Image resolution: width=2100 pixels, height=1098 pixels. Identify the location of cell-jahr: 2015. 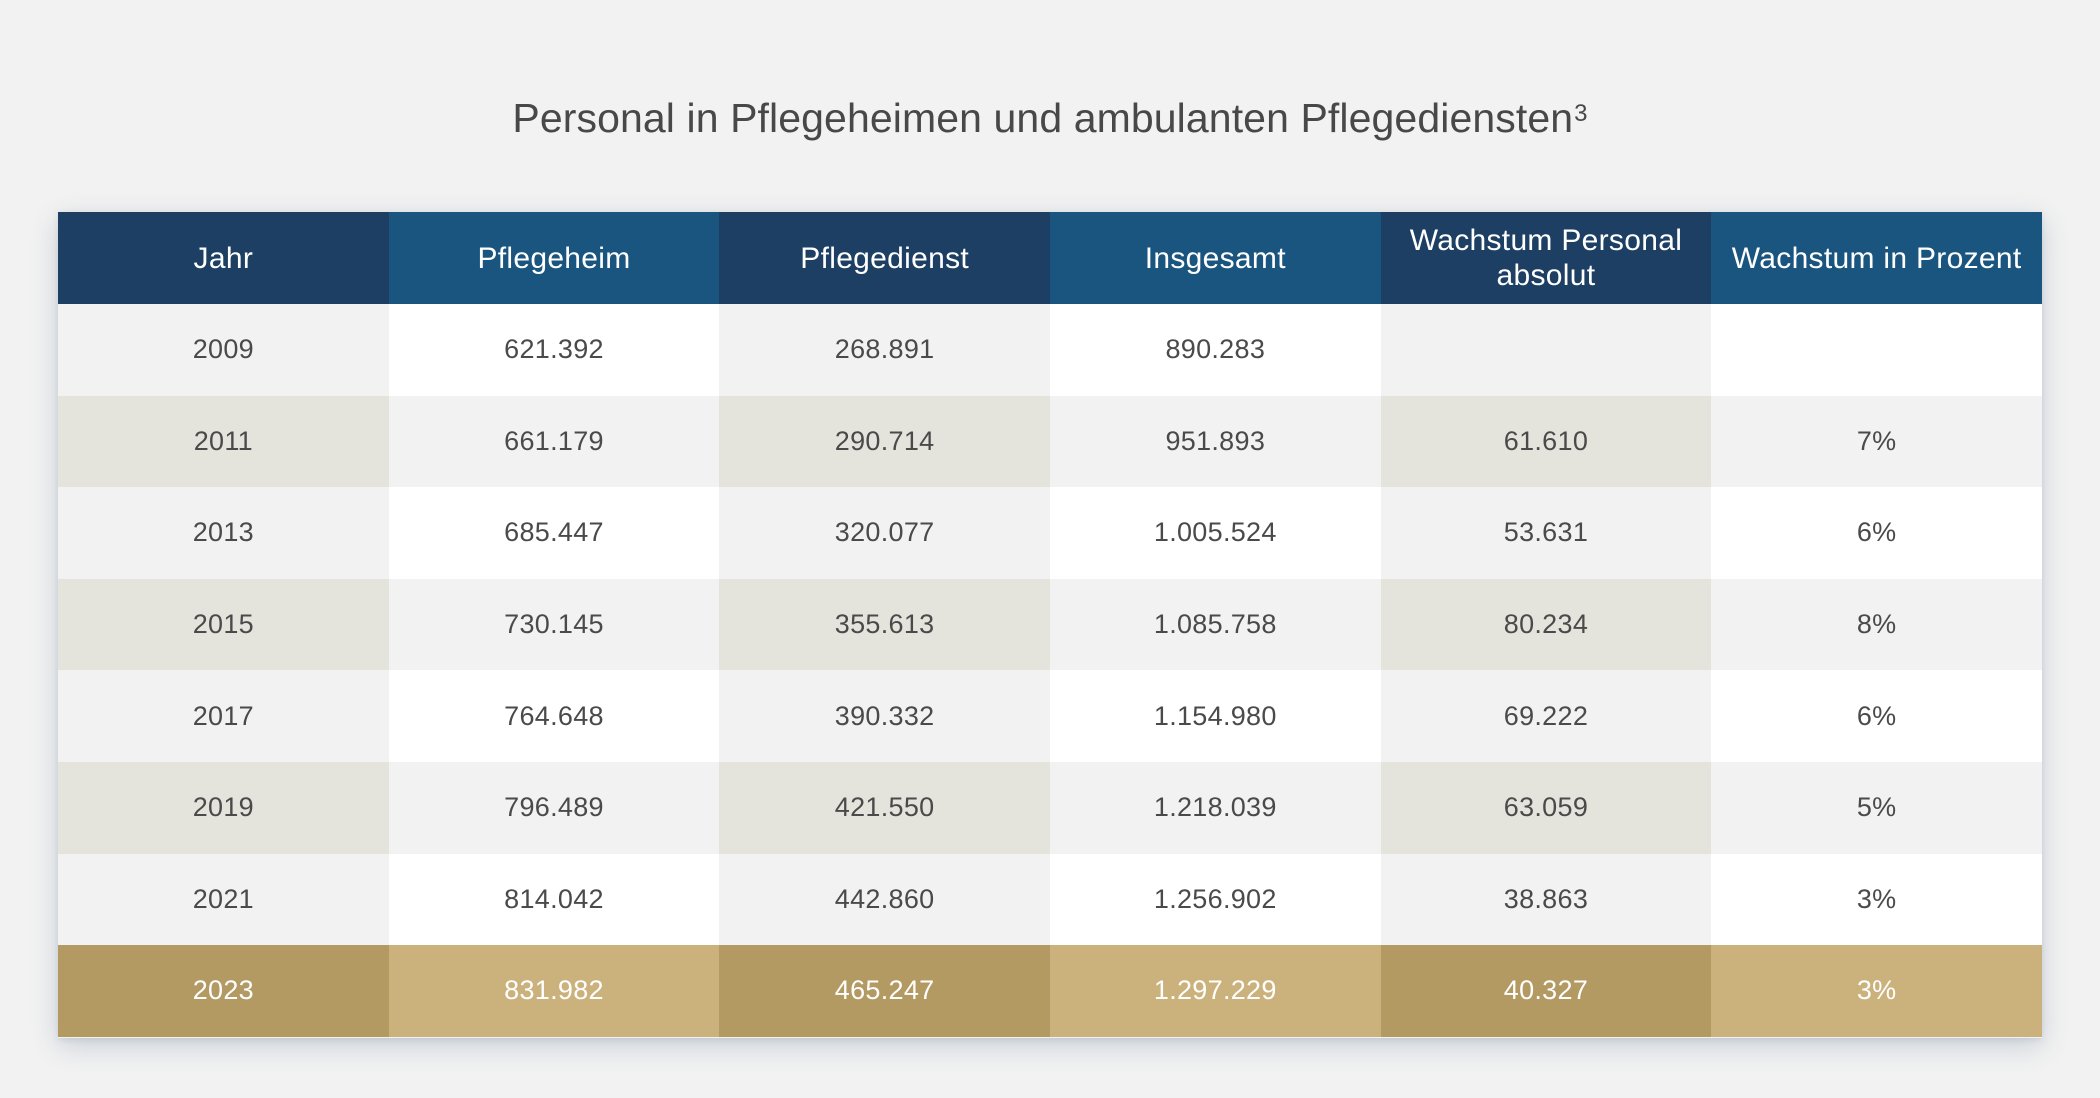
(223, 624).